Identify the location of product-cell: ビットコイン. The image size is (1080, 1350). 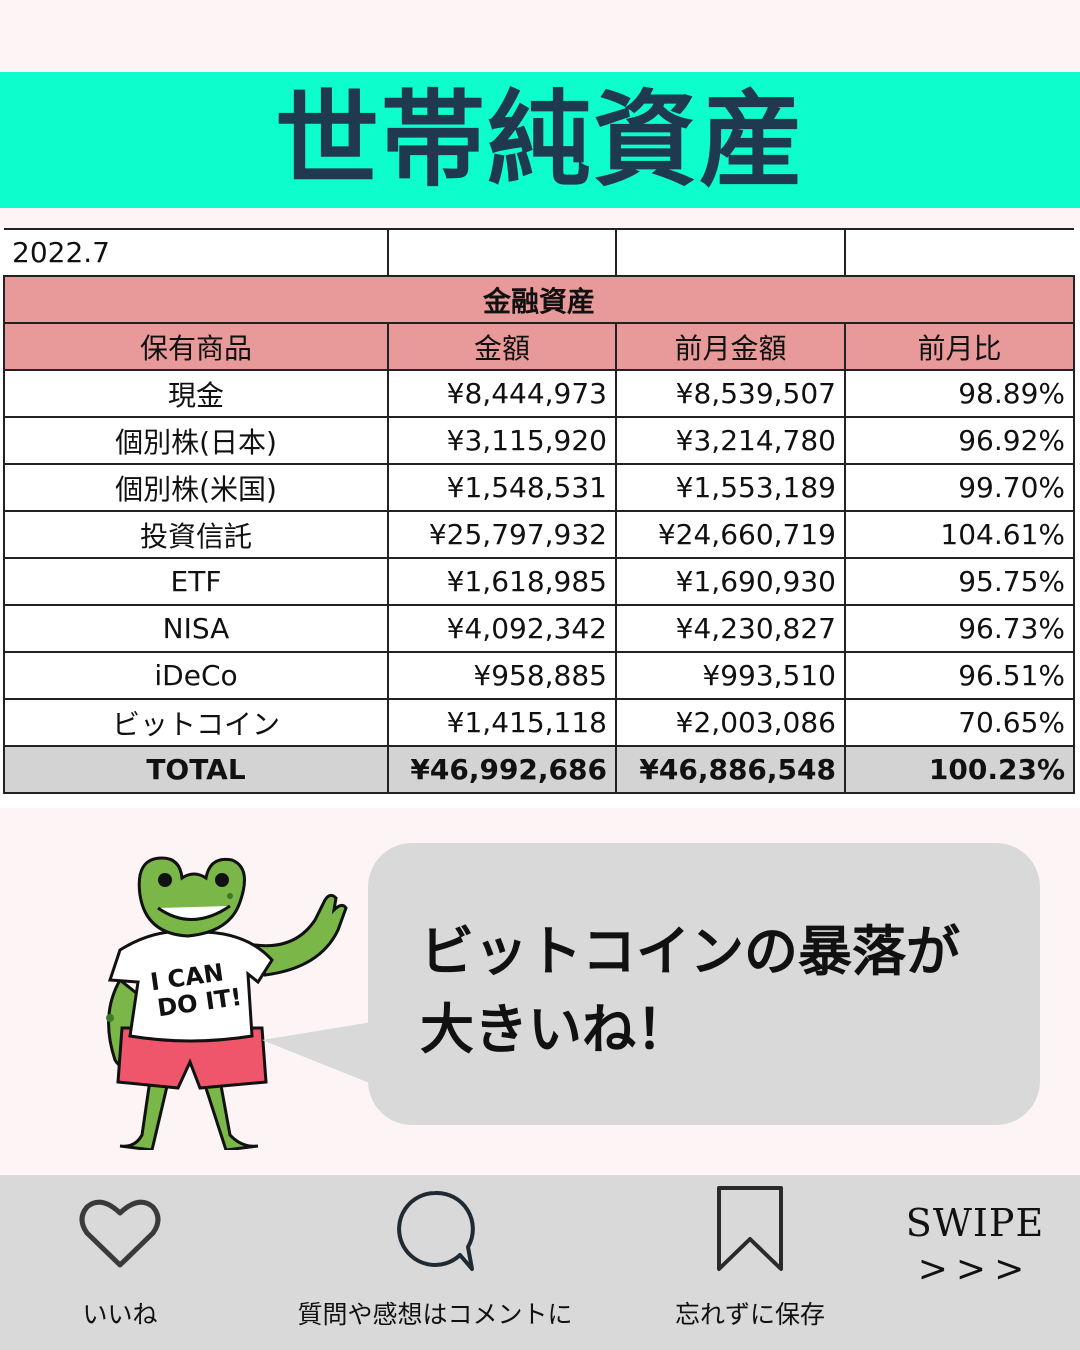
(196, 722).